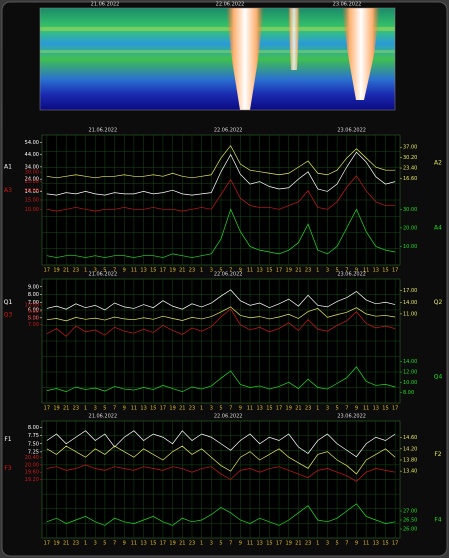 The width and height of the screenshot is (449, 558). Describe the element at coordinates (33, 452) in the screenshot. I see `y-tick-label: 7.25` at that location.